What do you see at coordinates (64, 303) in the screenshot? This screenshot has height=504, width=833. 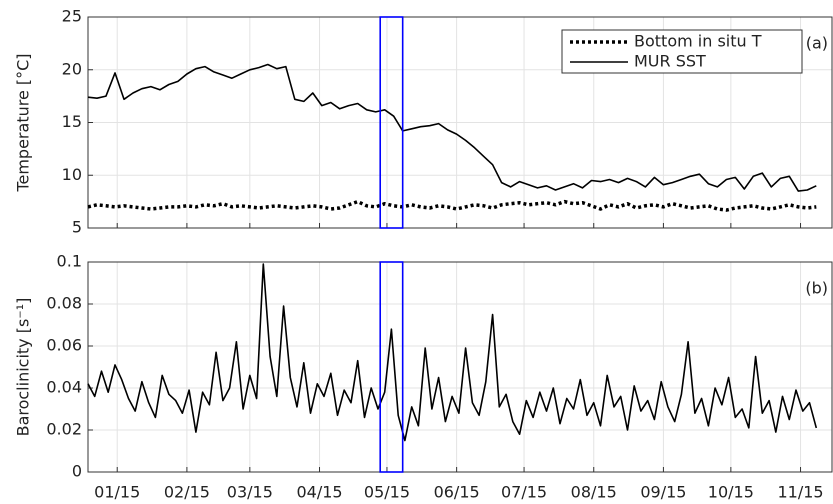 I see `y-tick-label: 0.08` at bounding box center [64, 303].